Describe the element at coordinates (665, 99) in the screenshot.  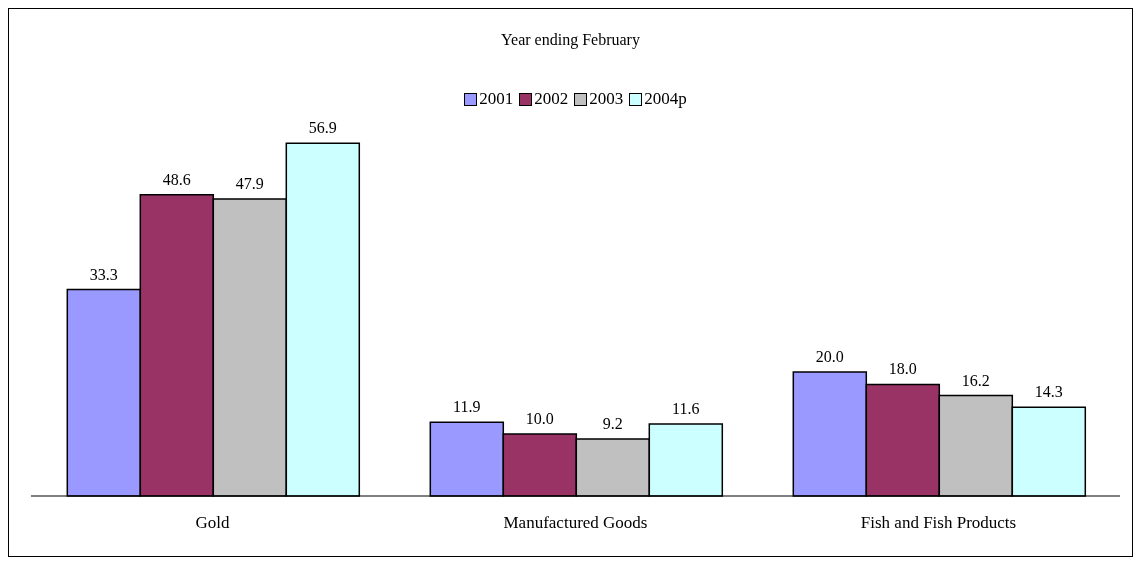
I see `legend-label: 2004p` at that location.